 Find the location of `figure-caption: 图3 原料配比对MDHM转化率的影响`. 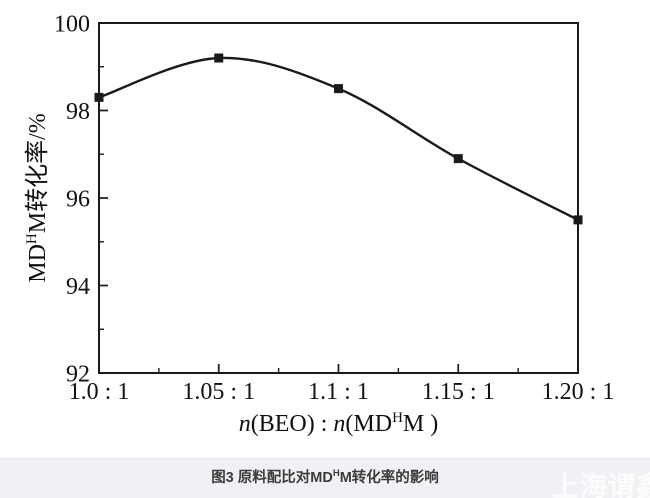

figure-caption: 图3 原料配比对MDHM转化率的影响 is located at coordinates (325, 478).